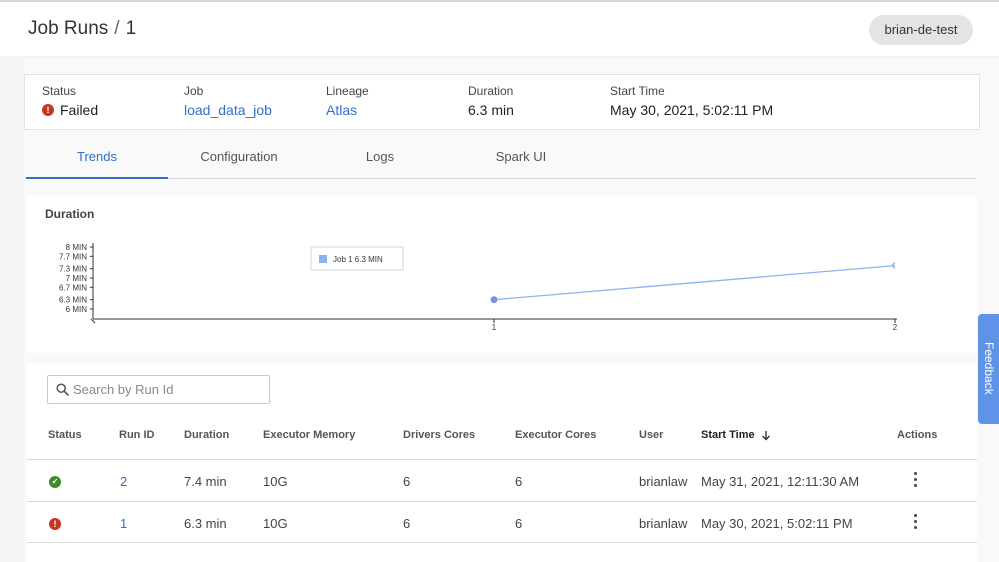 This screenshot has width=999, height=562. What do you see at coordinates (70, 214) in the screenshot?
I see `chart-title: Duration` at bounding box center [70, 214].